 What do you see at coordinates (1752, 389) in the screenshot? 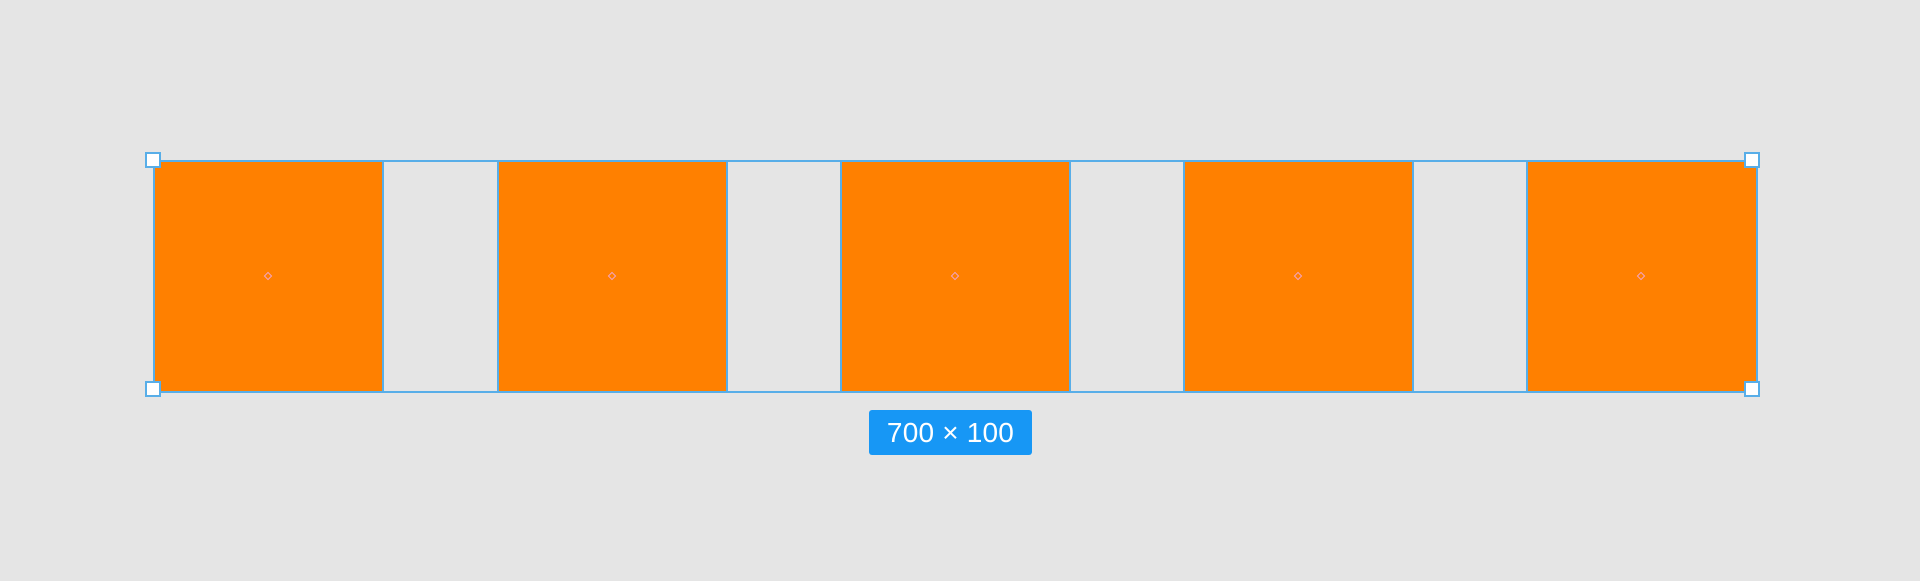
I see `resize-handle-bottom-right` at bounding box center [1752, 389].